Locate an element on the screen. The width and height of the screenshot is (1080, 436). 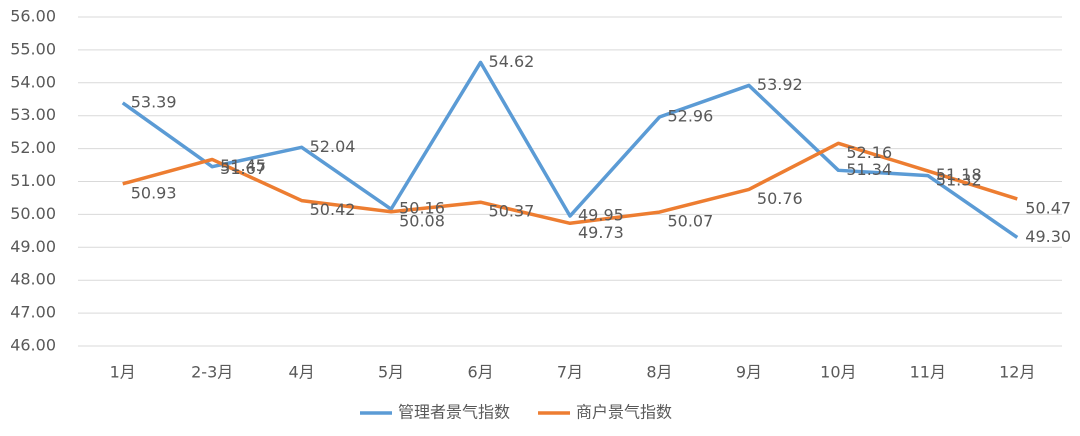
y-tick-label: 55.00 is located at coordinates (33, 48).